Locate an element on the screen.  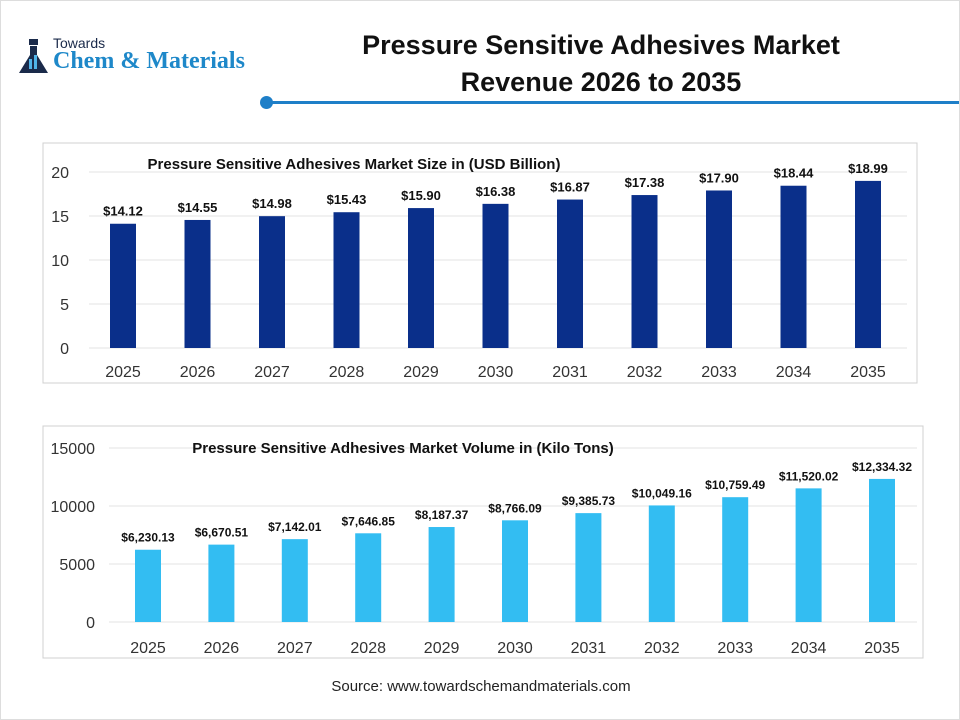
flask-icon is located at coordinates (33, 56).